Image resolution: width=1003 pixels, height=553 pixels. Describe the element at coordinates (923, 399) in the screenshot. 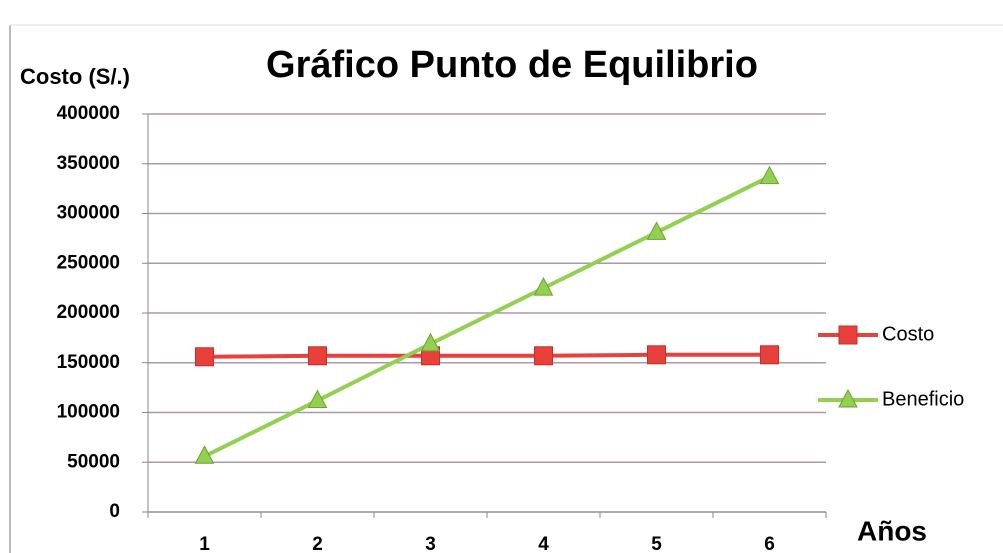

I see `legend-label: Beneficio` at that location.